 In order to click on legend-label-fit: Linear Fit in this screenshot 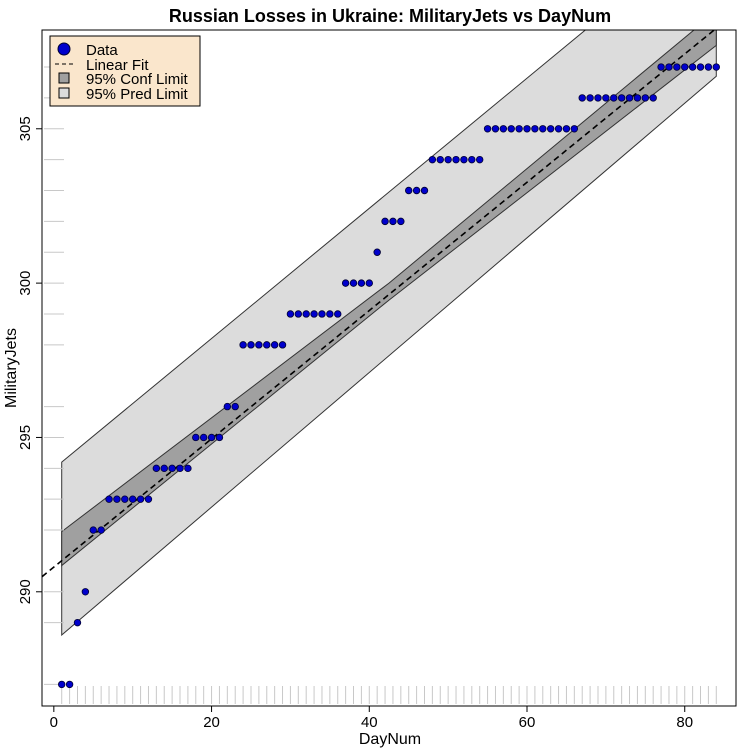, I will do `click(117, 65)`.